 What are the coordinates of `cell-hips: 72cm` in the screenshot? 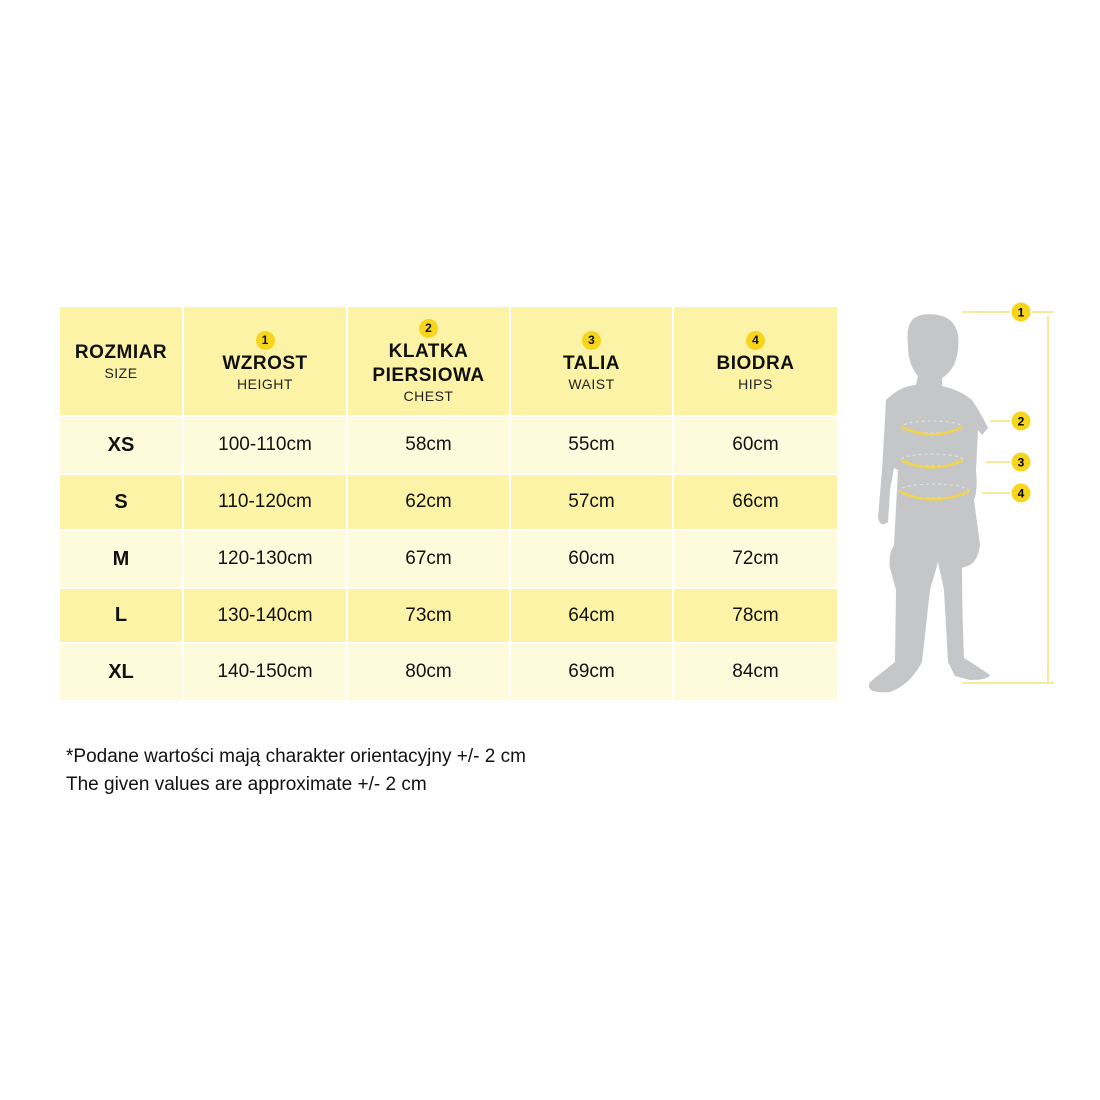 It's located at (755, 559).